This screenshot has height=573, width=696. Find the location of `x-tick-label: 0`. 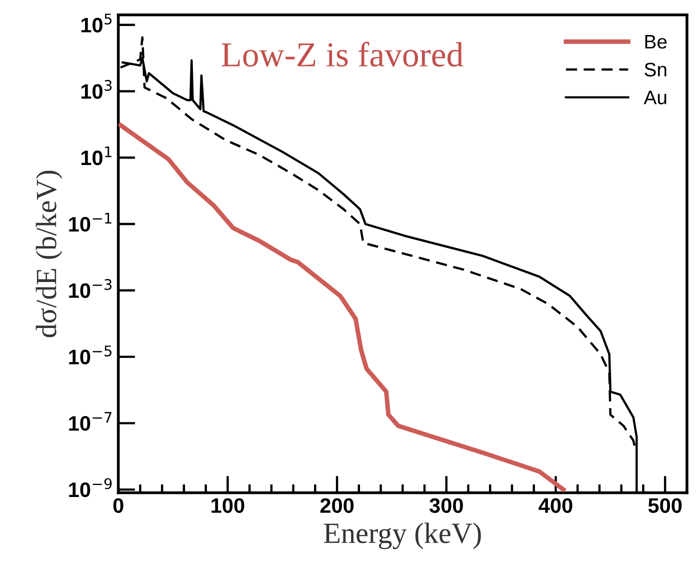

x-tick-label: 0 is located at coordinates (118, 505).